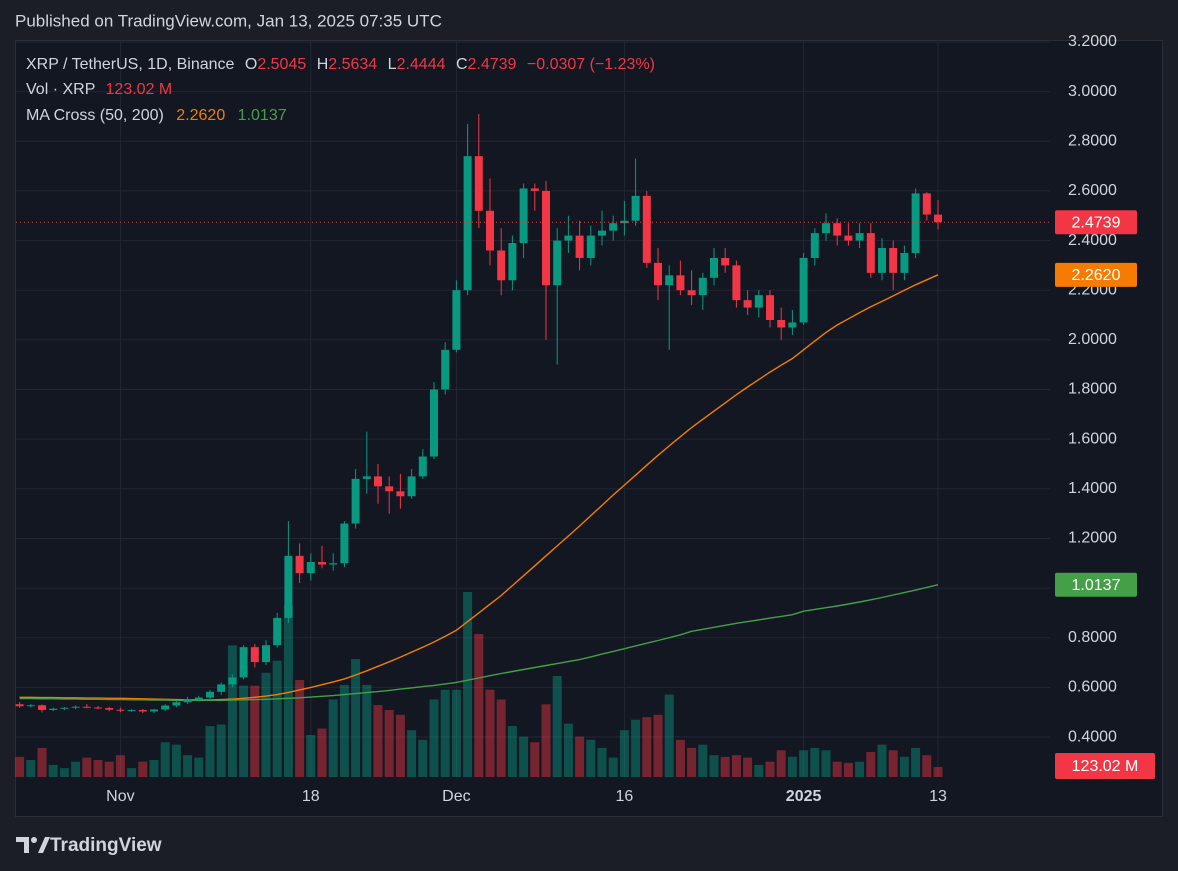 Image resolution: width=1178 pixels, height=871 pixels. I want to click on ma-tag: 2.2620, so click(1096, 275).